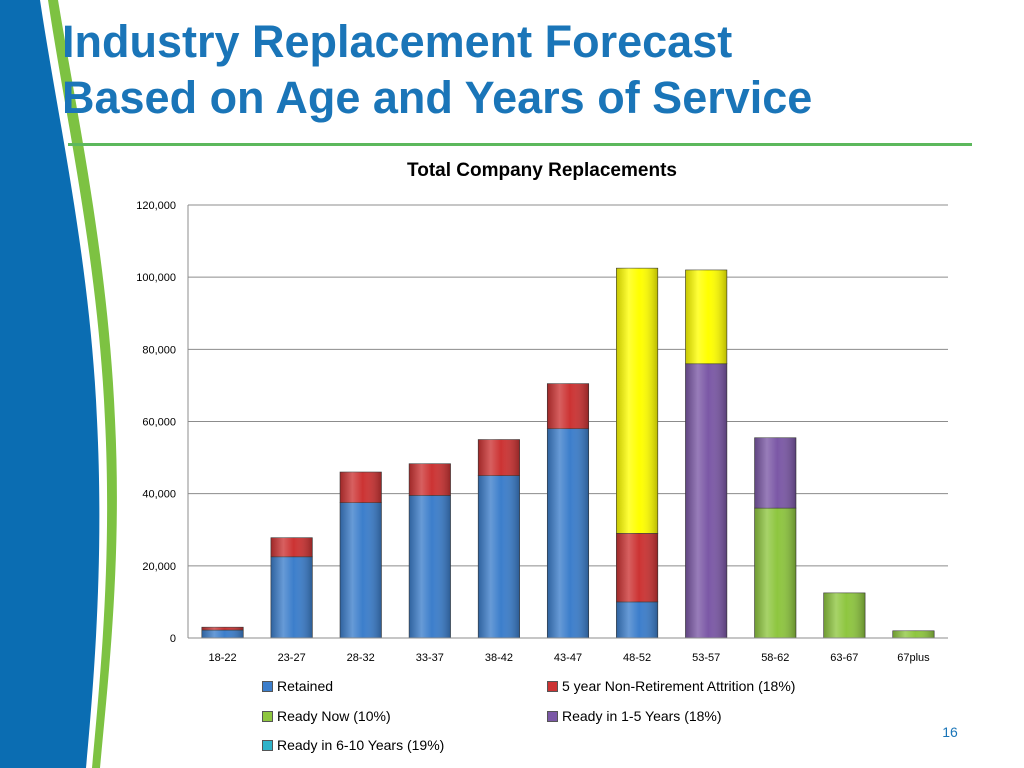 Image resolution: width=1024 pixels, height=768 pixels. I want to click on y-axis-tick-labels: 0 20,000 40,000 60,000 80,000 100,000 120,000, so click(156, 422).